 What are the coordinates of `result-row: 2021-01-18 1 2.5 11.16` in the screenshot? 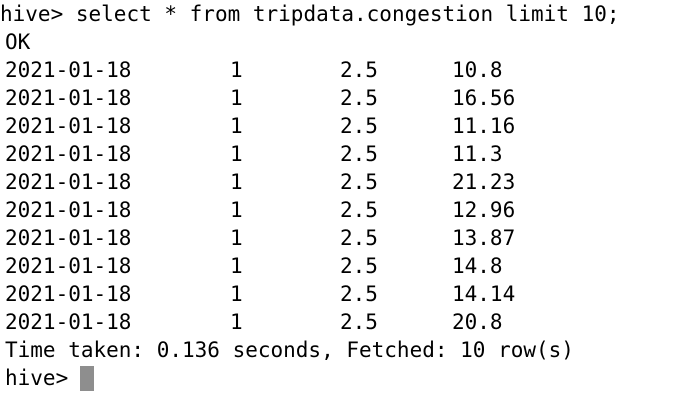 It's located at (346, 126).